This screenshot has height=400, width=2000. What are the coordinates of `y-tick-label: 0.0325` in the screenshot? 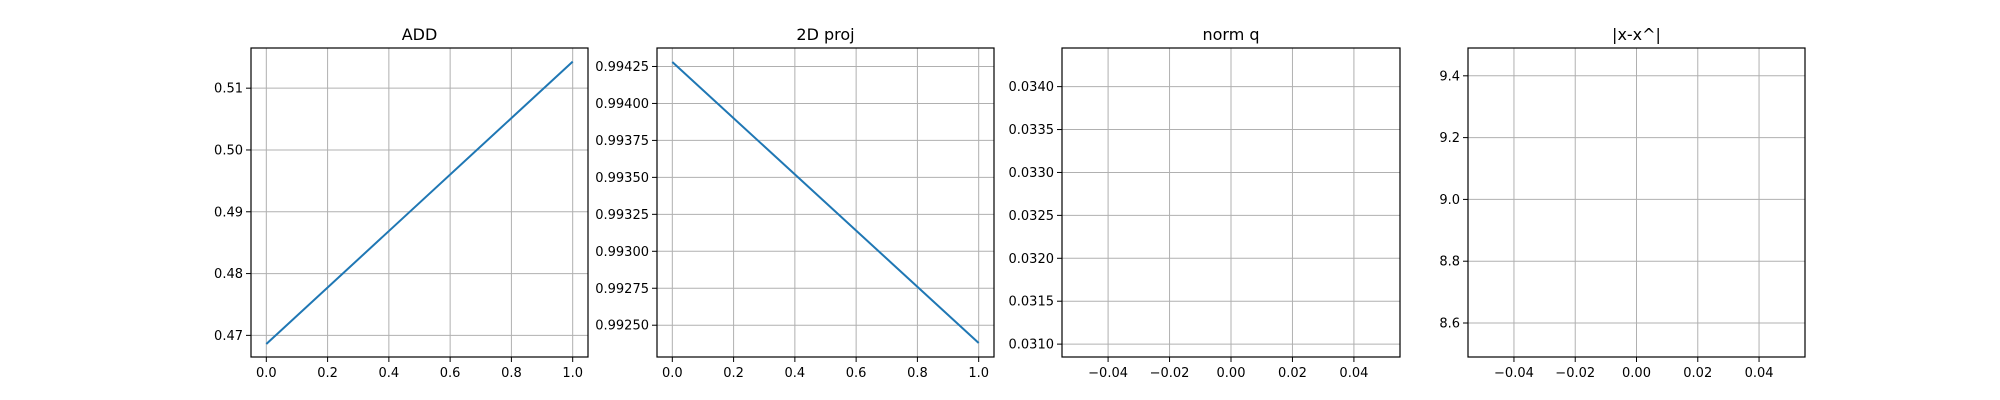 It's located at (1032, 216).